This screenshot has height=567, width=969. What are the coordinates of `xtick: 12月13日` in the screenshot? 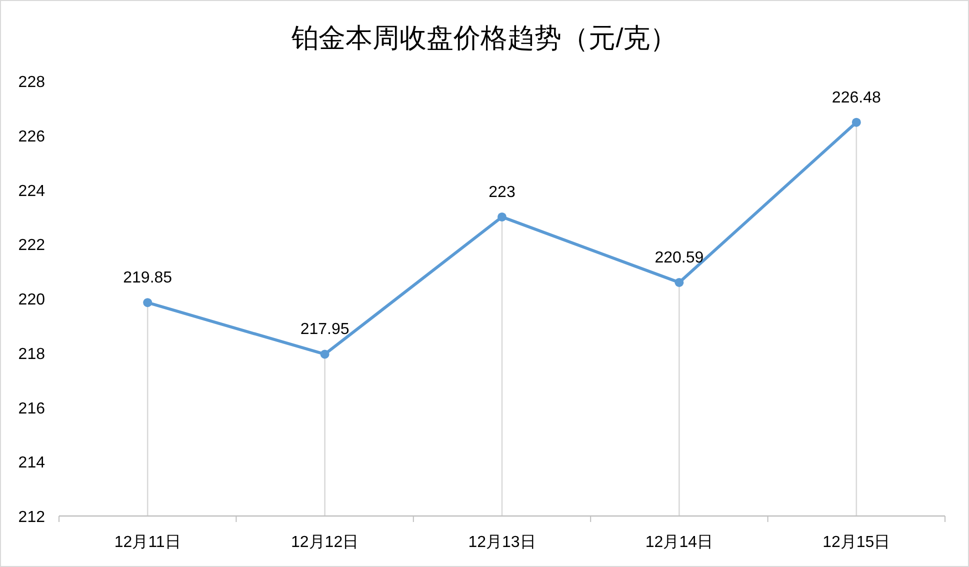 It's located at (502, 542).